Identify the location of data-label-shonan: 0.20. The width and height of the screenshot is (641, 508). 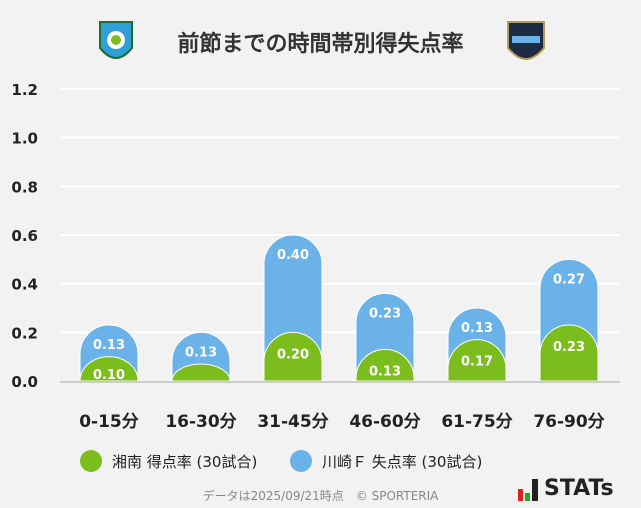
(293, 354).